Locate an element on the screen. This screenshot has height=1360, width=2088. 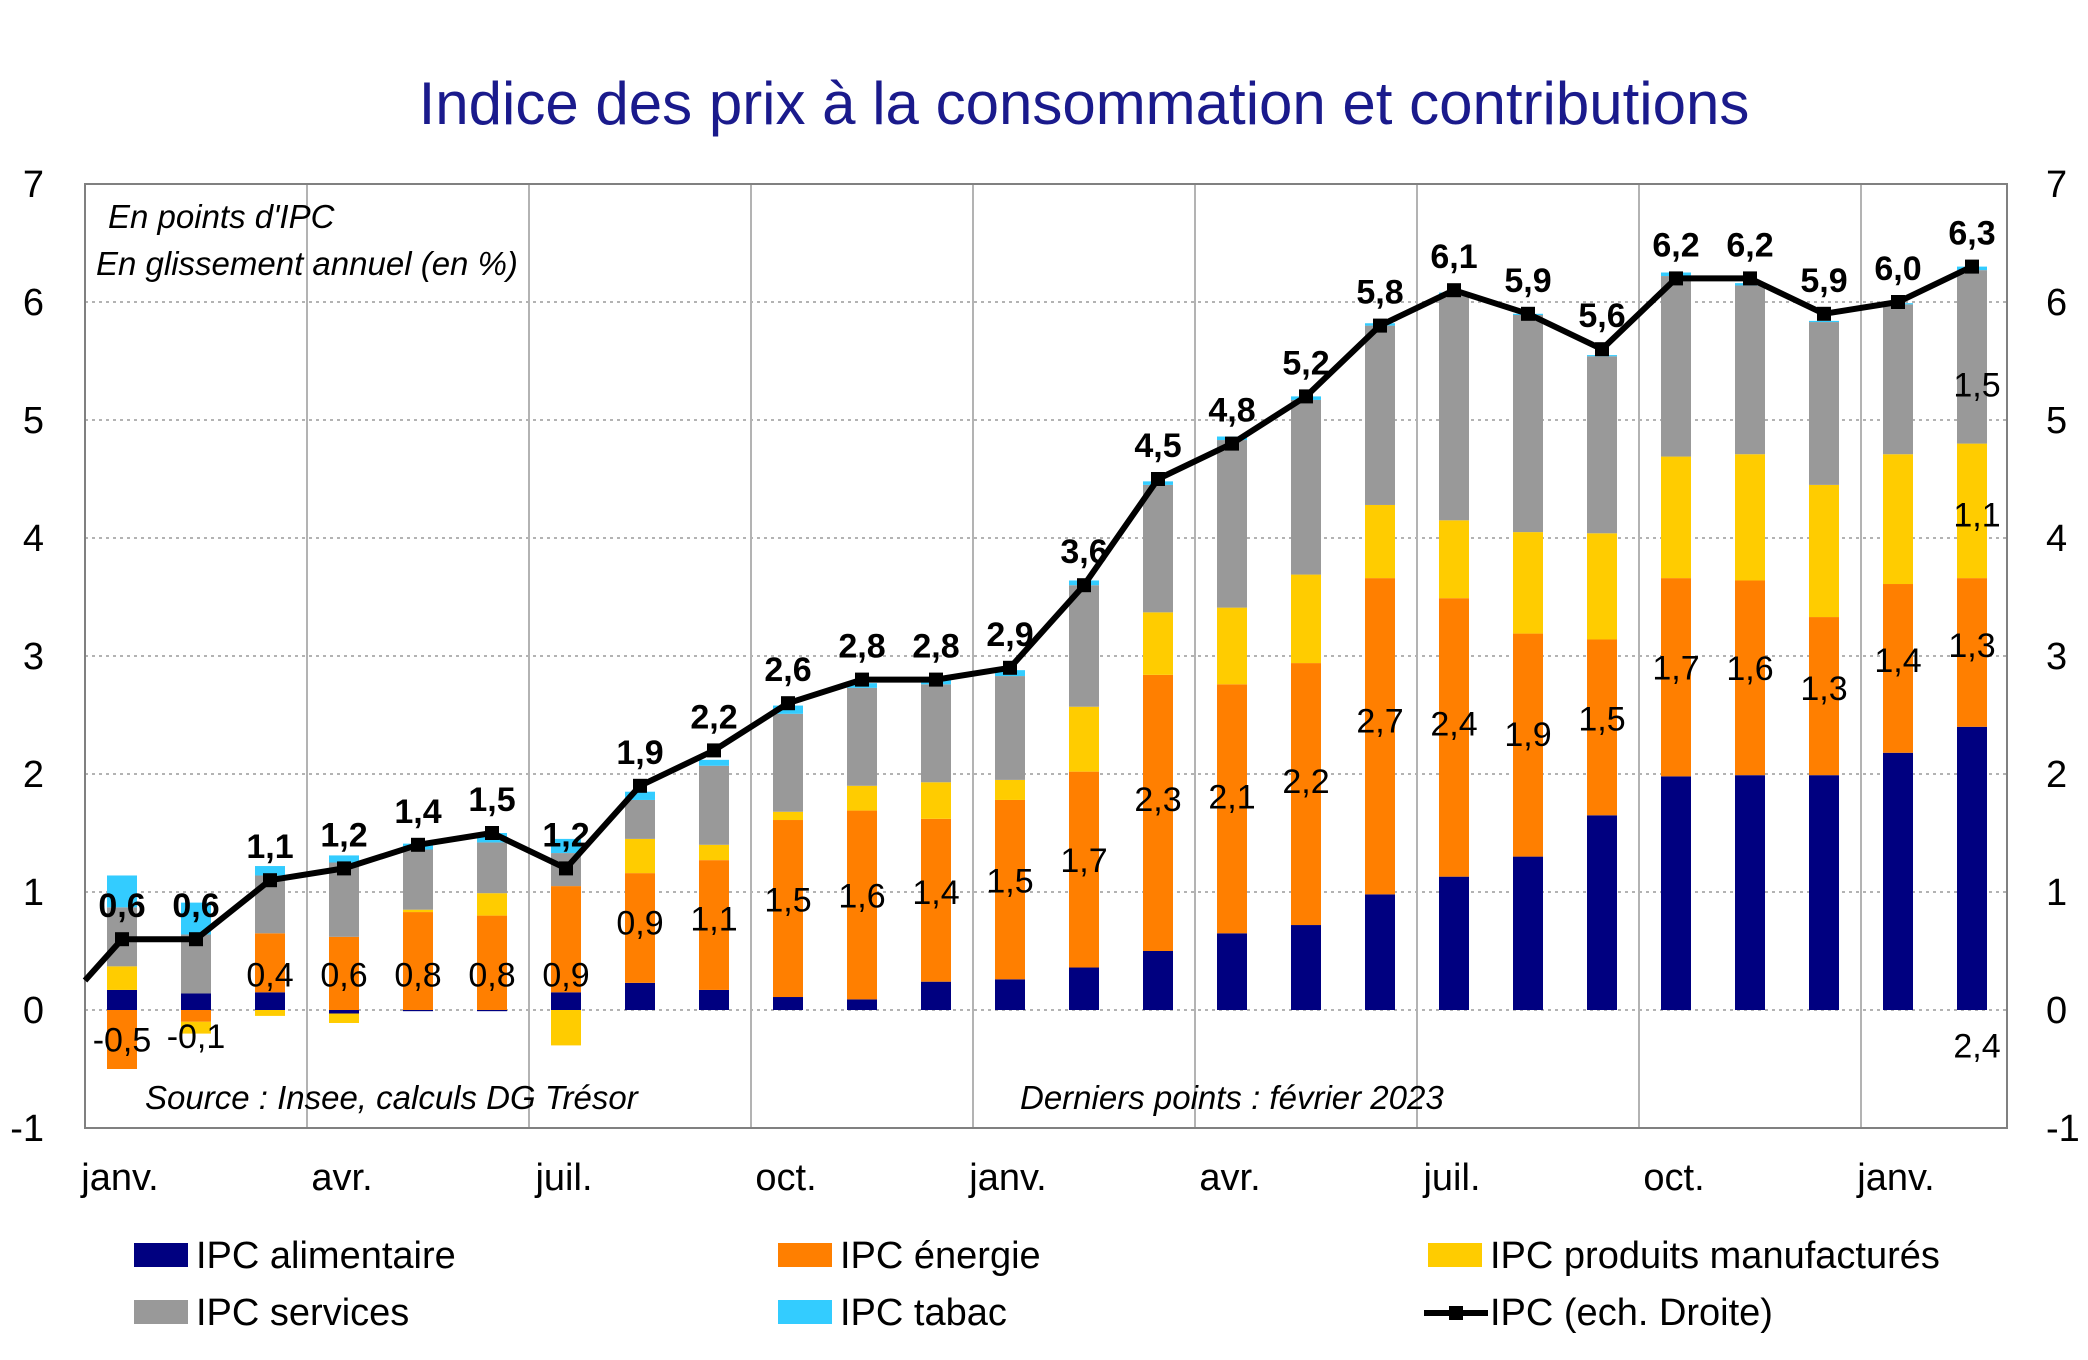
energy-label-22: 1,6 is located at coordinates (1749, 669).